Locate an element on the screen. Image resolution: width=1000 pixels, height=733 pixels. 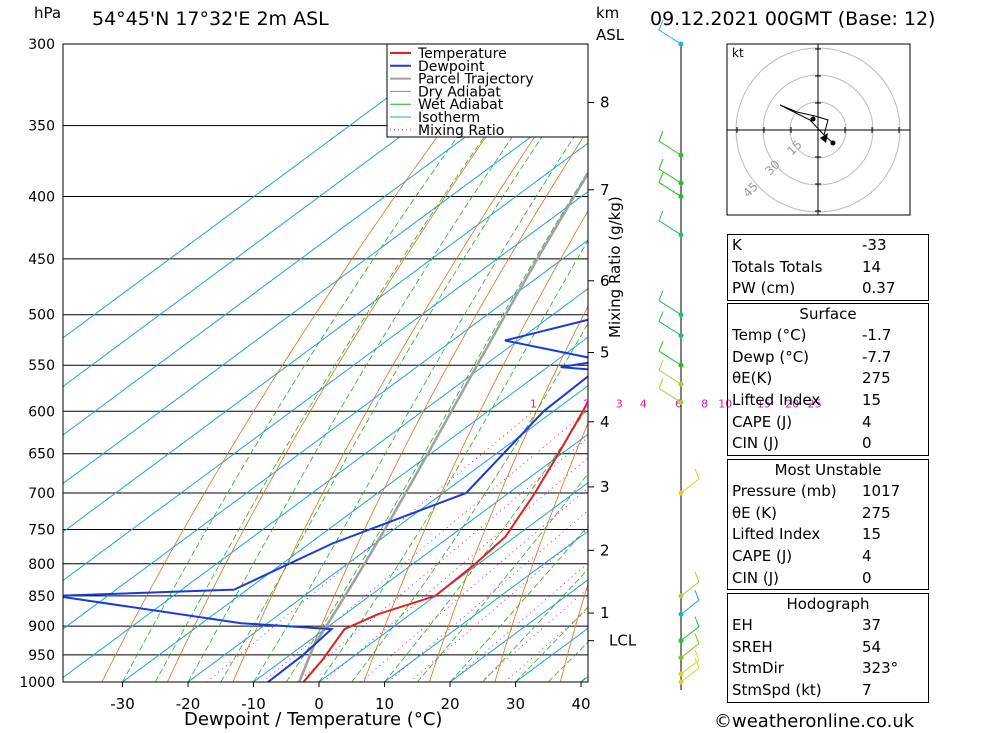
index-row: K -33 is located at coordinates (809, 245).